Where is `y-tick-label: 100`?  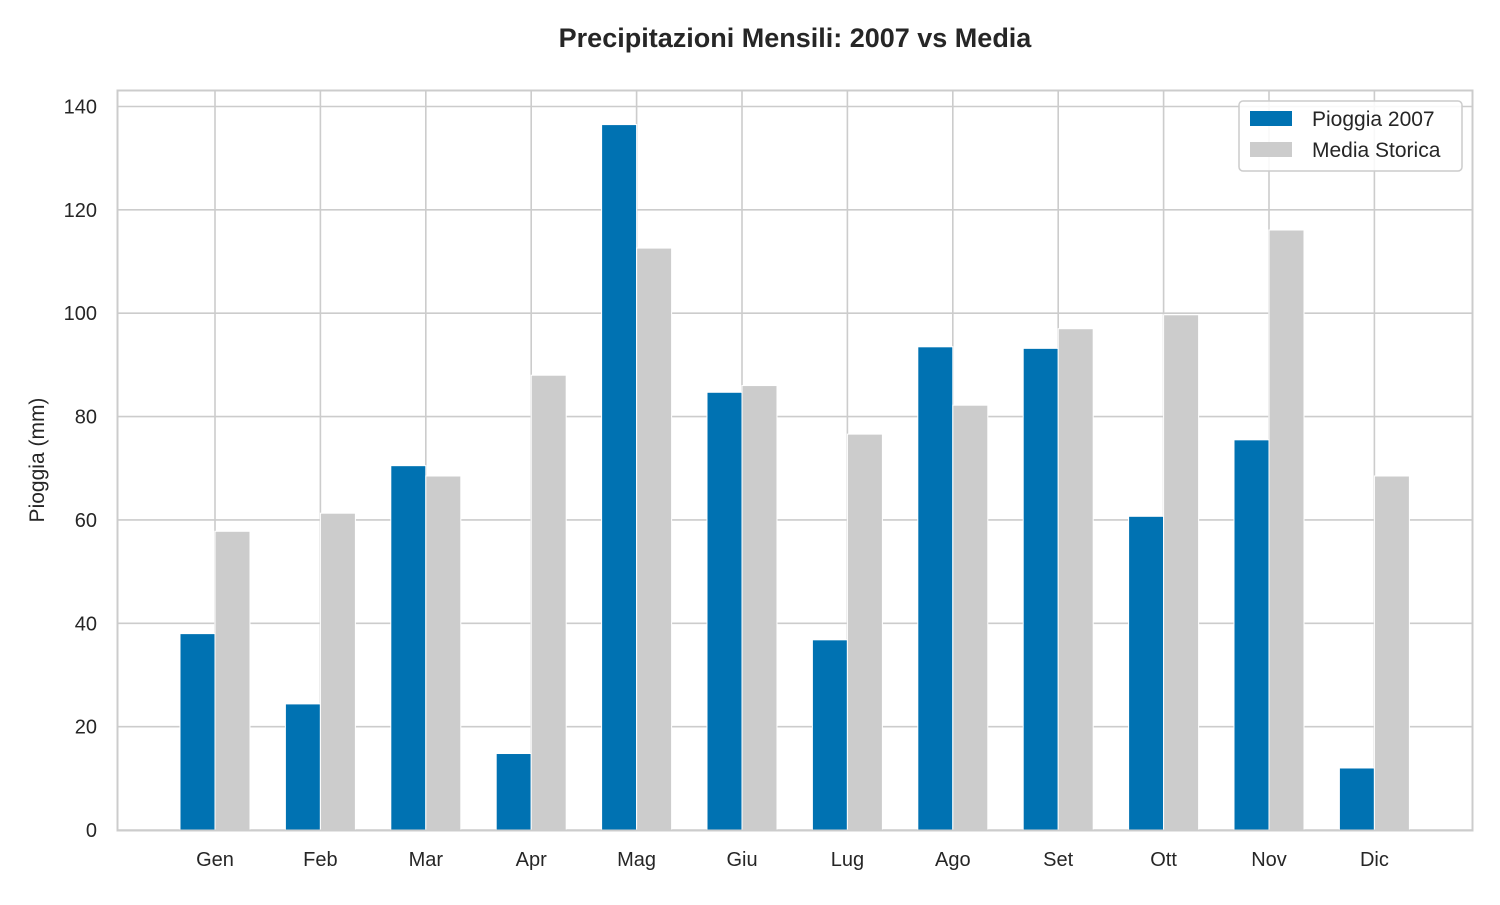
y-tick-label: 100 is located at coordinates (80, 314).